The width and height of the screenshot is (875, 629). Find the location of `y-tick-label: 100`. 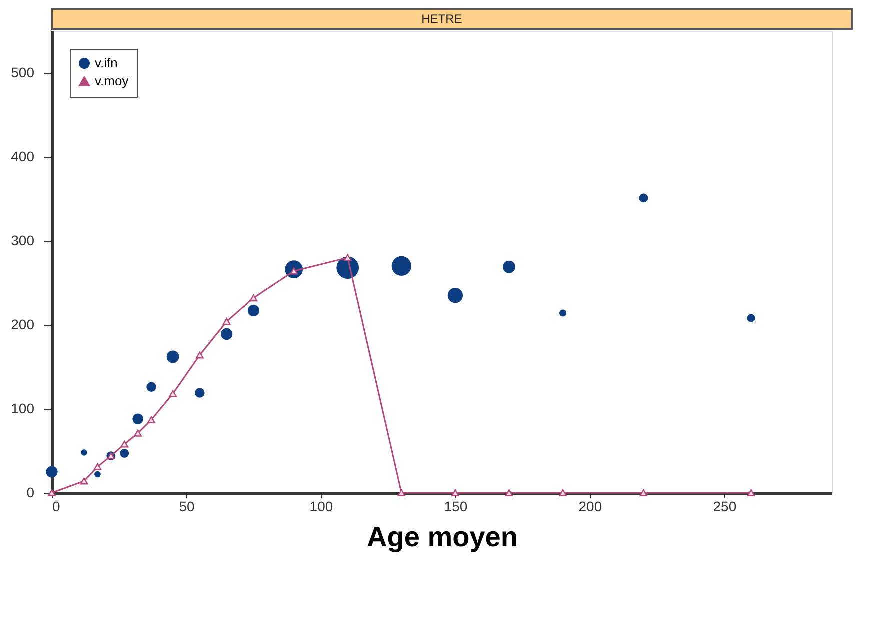

y-tick-label: 100 is located at coordinates (23, 408).